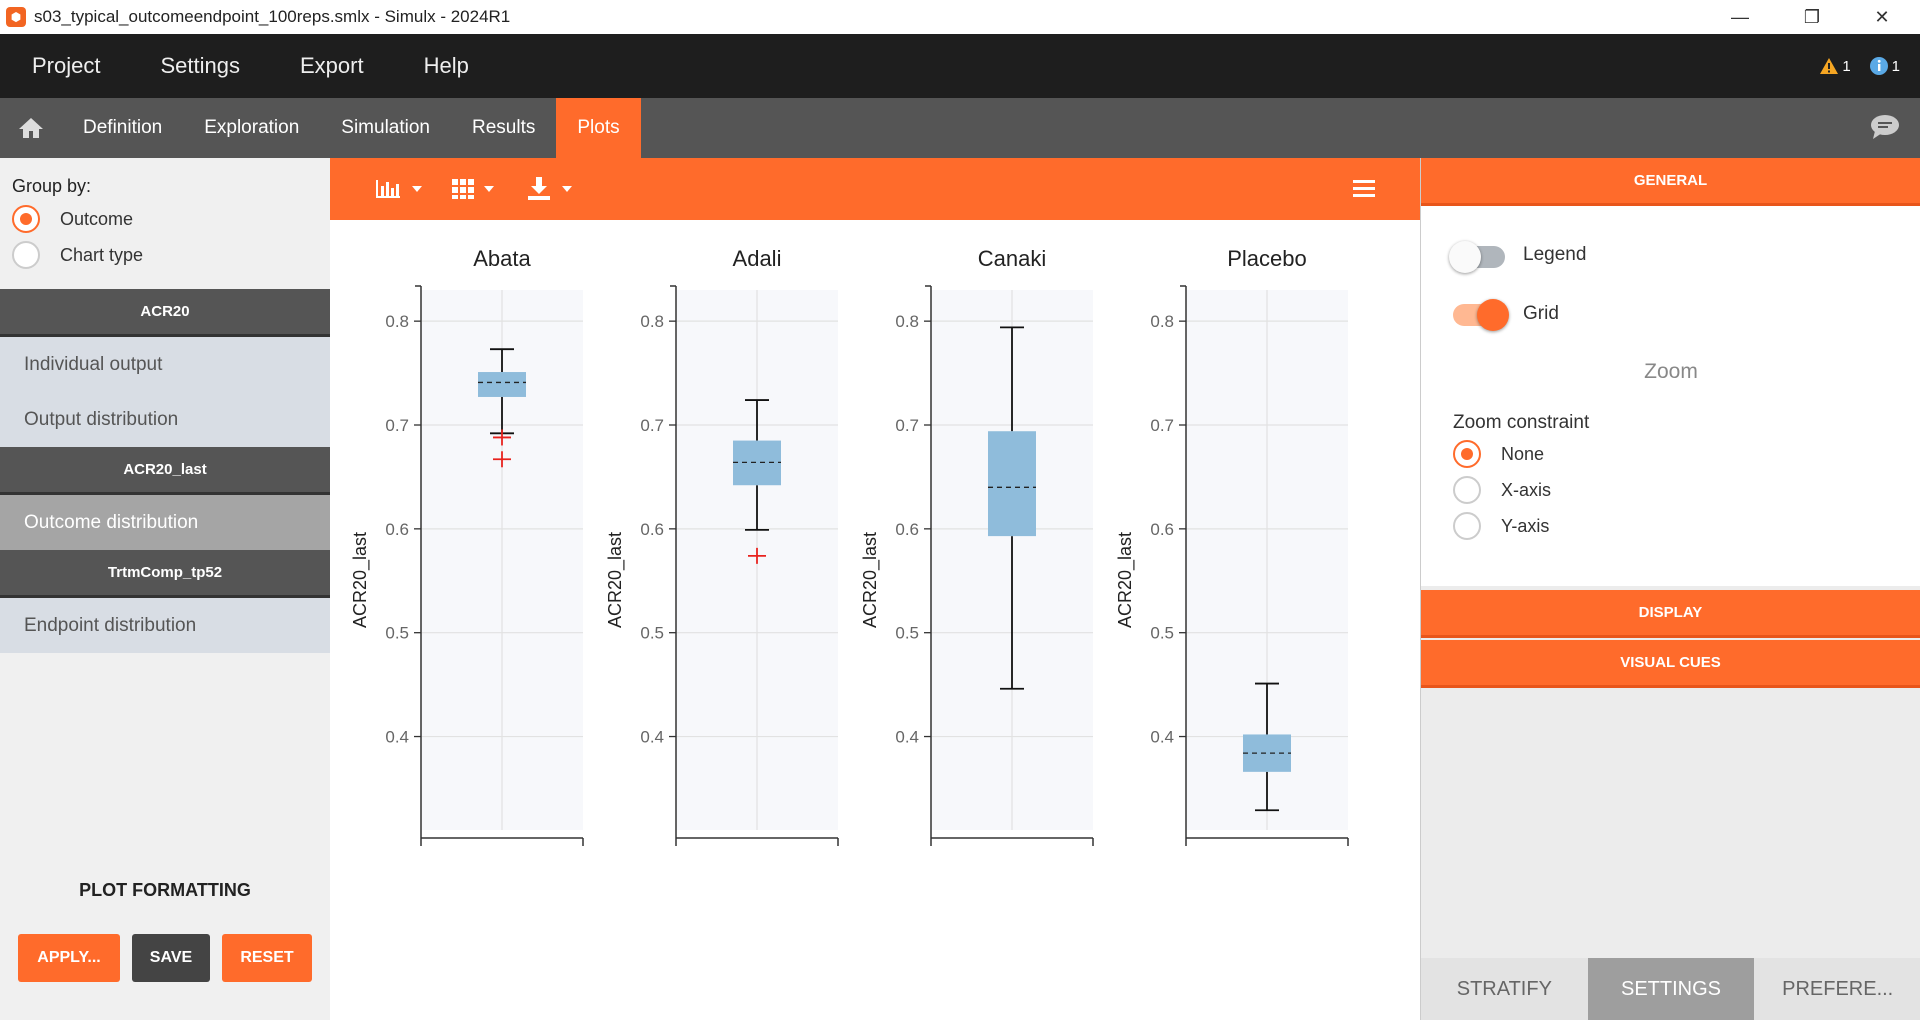 The width and height of the screenshot is (1920, 1025). What do you see at coordinates (1829, 66) in the screenshot?
I see `warning-icon` at bounding box center [1829, 66].